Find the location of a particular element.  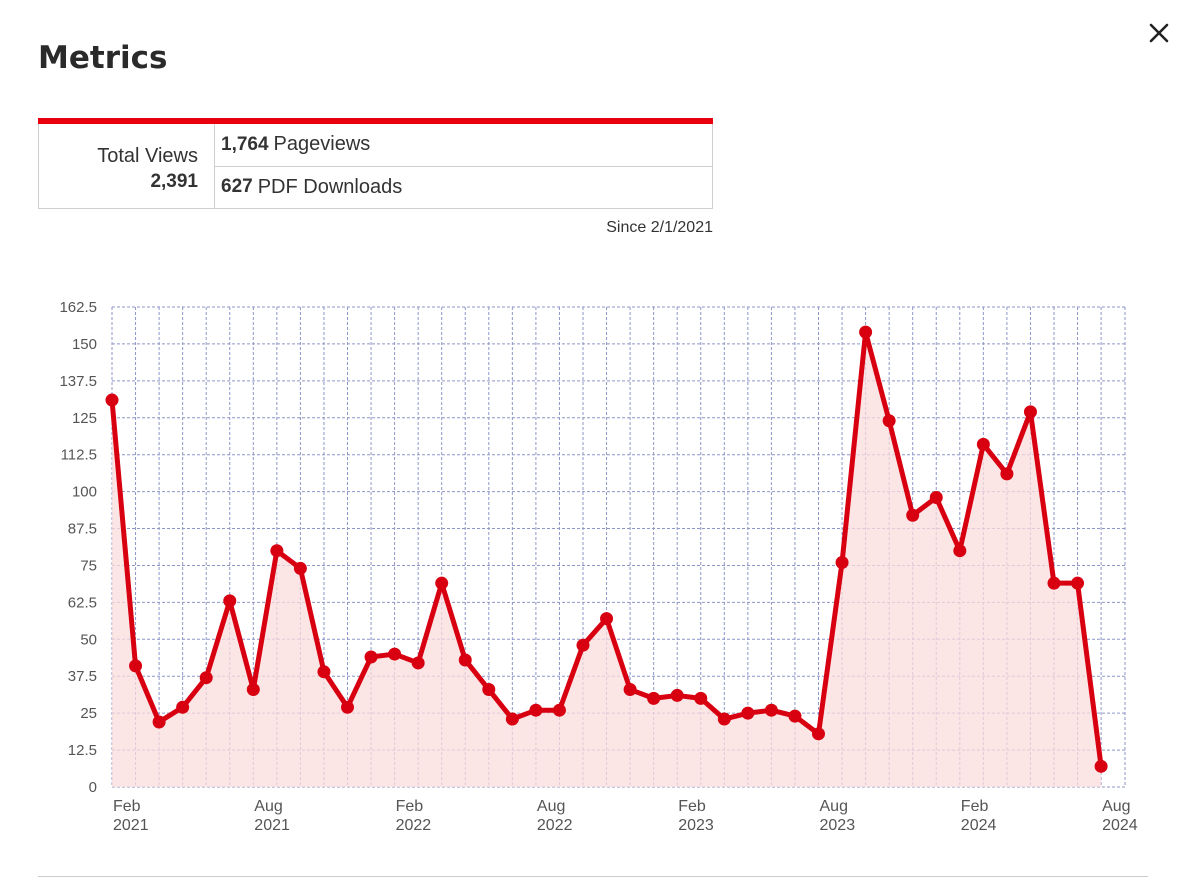

x-tick-label: Aug 2022 is located at coordinates (555, 816).